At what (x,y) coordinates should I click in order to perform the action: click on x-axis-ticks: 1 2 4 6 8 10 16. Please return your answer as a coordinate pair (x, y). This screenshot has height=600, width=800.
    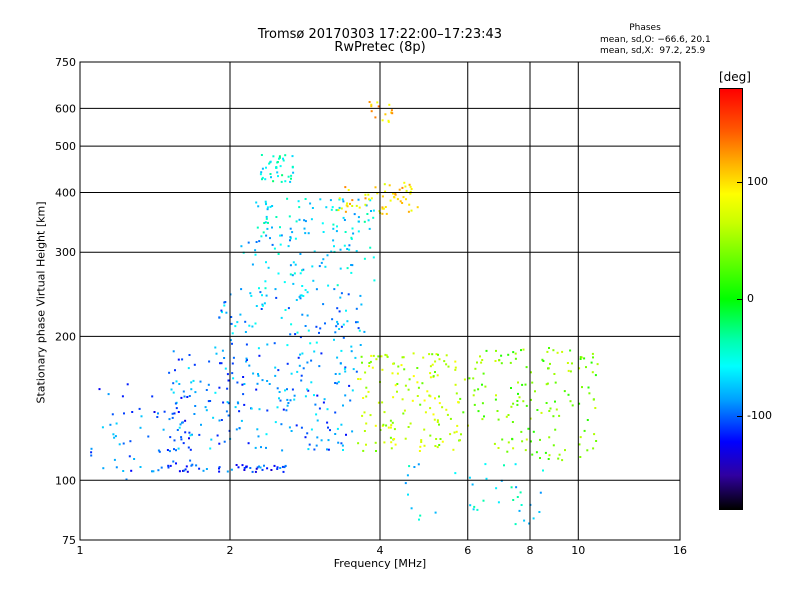
    Looking at the image, I should click on (382, 550).